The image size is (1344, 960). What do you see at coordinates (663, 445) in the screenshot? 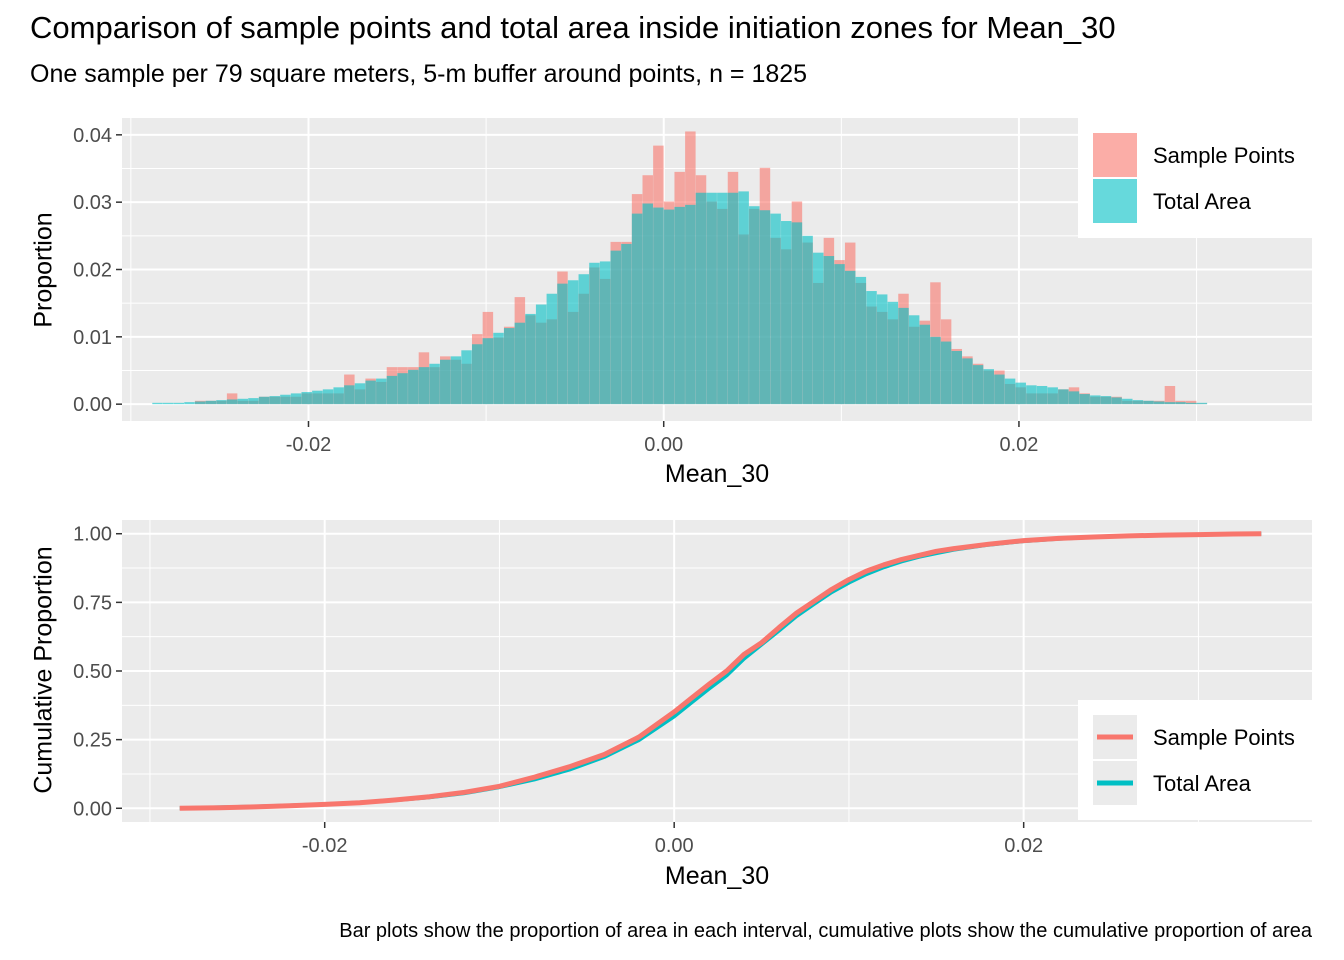
I see `histogram-x-tick-label: 0.00` at bounding box center [663, 445].